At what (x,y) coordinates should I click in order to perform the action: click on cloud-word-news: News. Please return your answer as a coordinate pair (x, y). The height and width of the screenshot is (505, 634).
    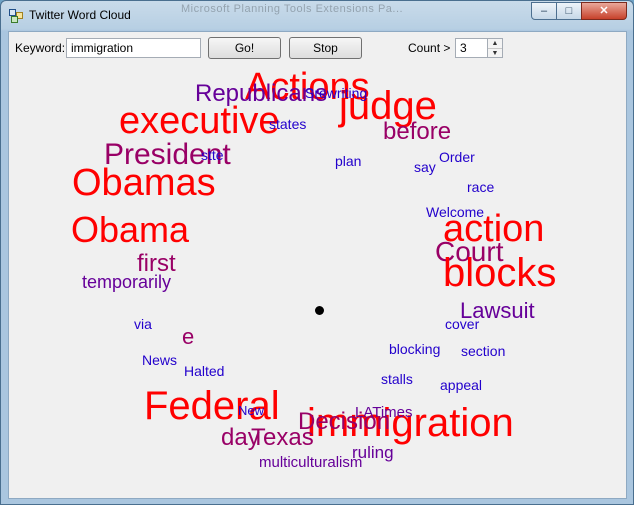
    Looking at the image, I should click on (160, 360).